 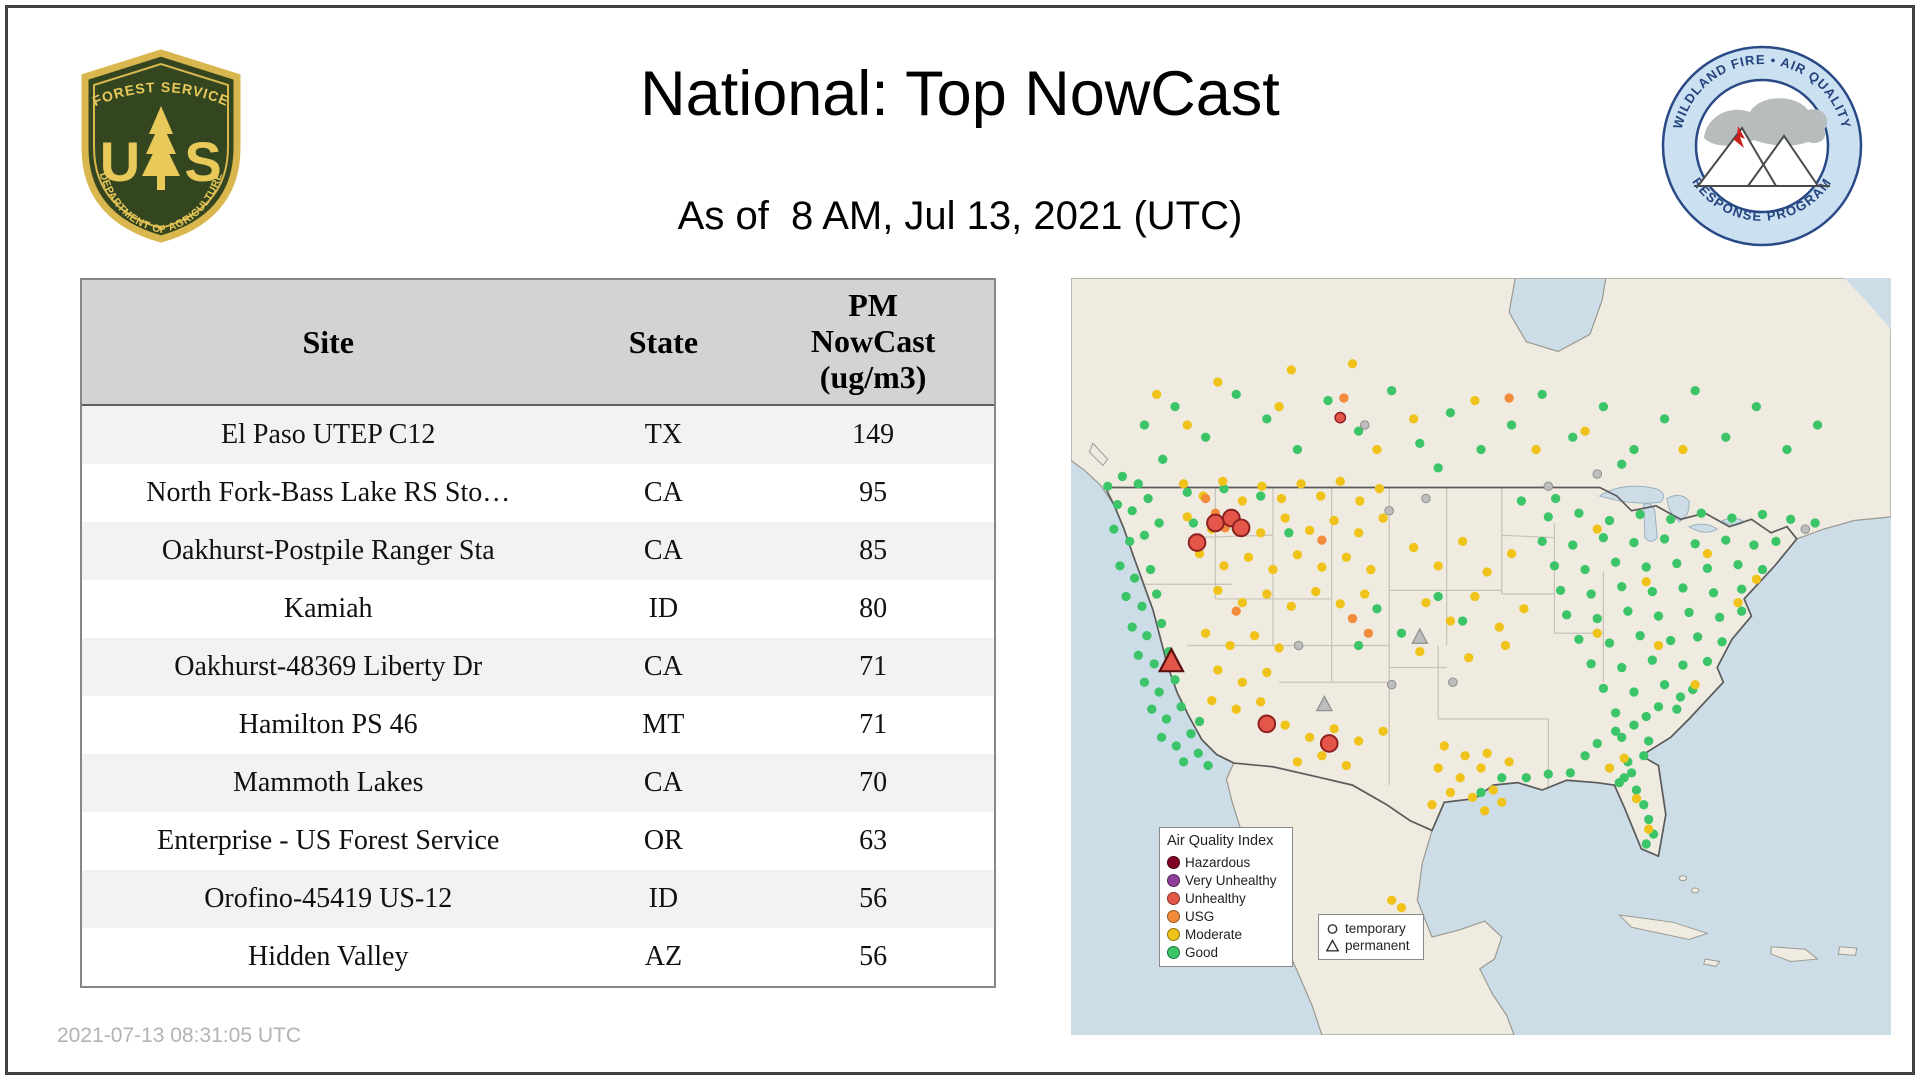 I want to click on cell-pm: 80, so click(x=873, y=608).